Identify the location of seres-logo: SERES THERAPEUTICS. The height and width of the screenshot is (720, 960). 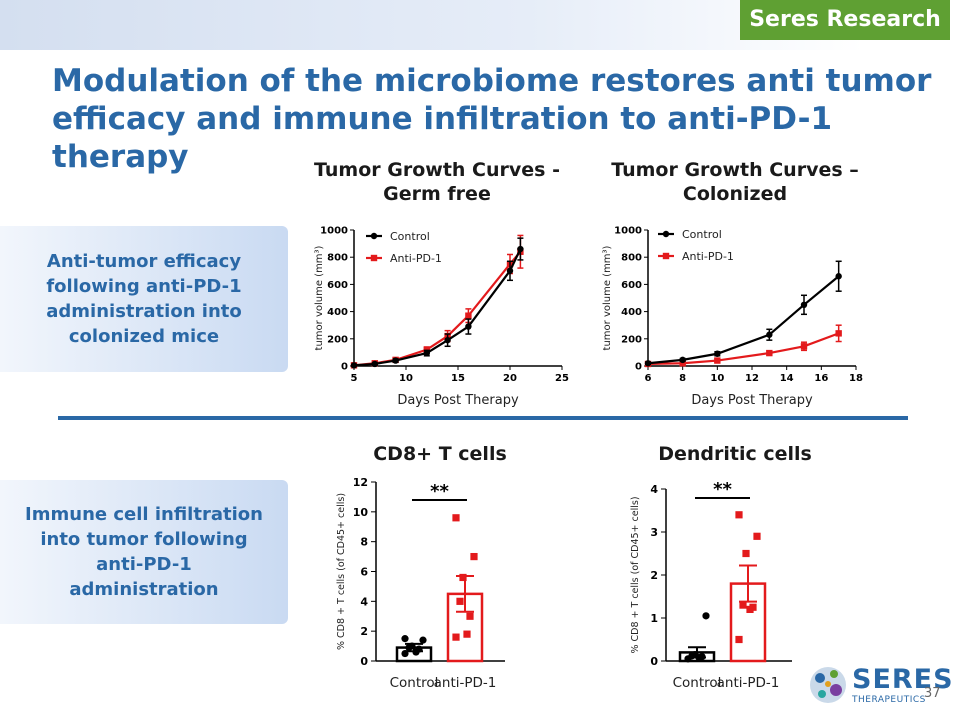
(881, 686).